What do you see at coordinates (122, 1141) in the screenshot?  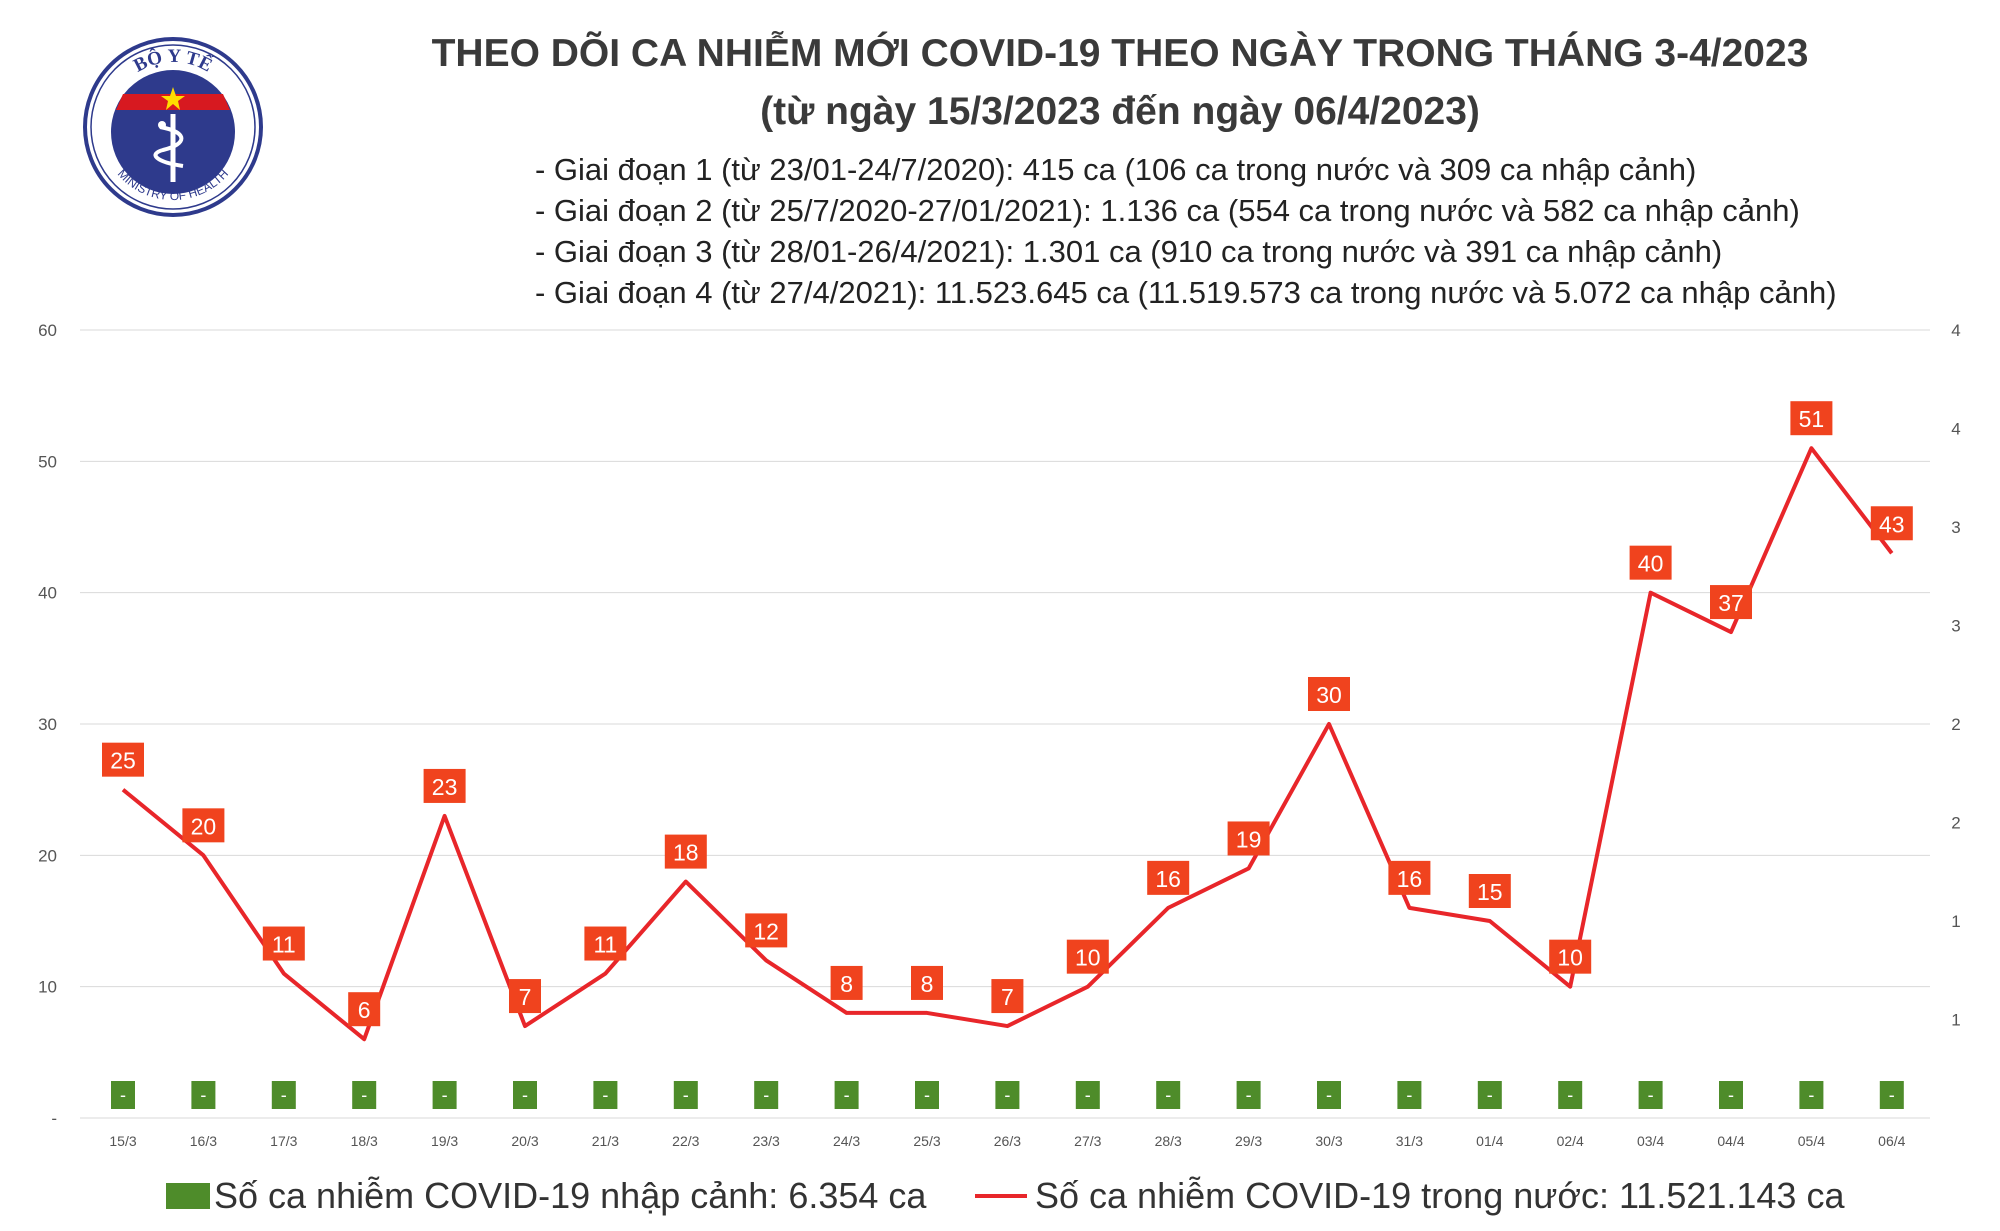 I see `x-tick-label: 15/3` at bounding box center [122, 1141].